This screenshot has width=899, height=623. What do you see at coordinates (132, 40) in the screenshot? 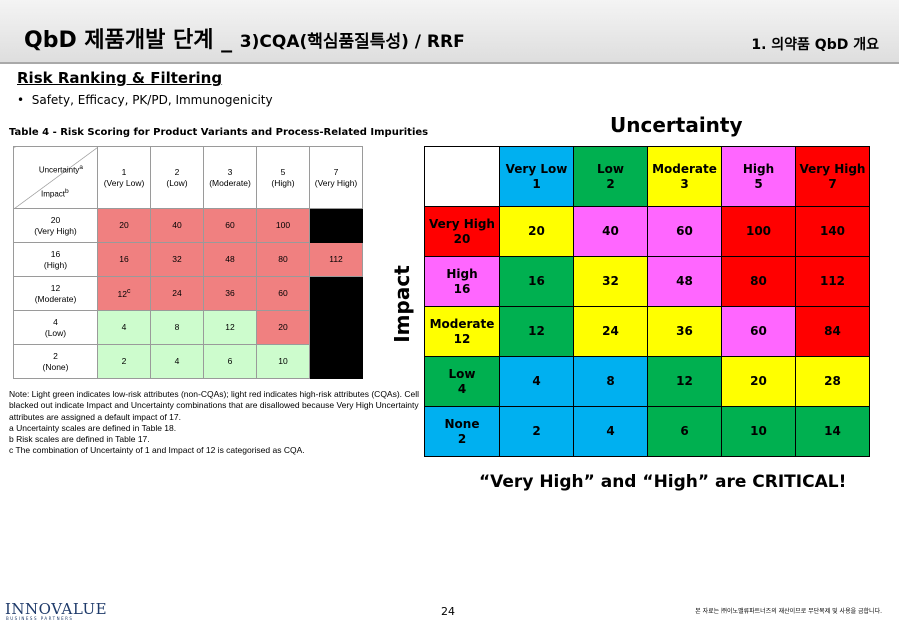
I see `slide-title-main: QbD 제품개발 단계 _` at bounding box center [132, 40].